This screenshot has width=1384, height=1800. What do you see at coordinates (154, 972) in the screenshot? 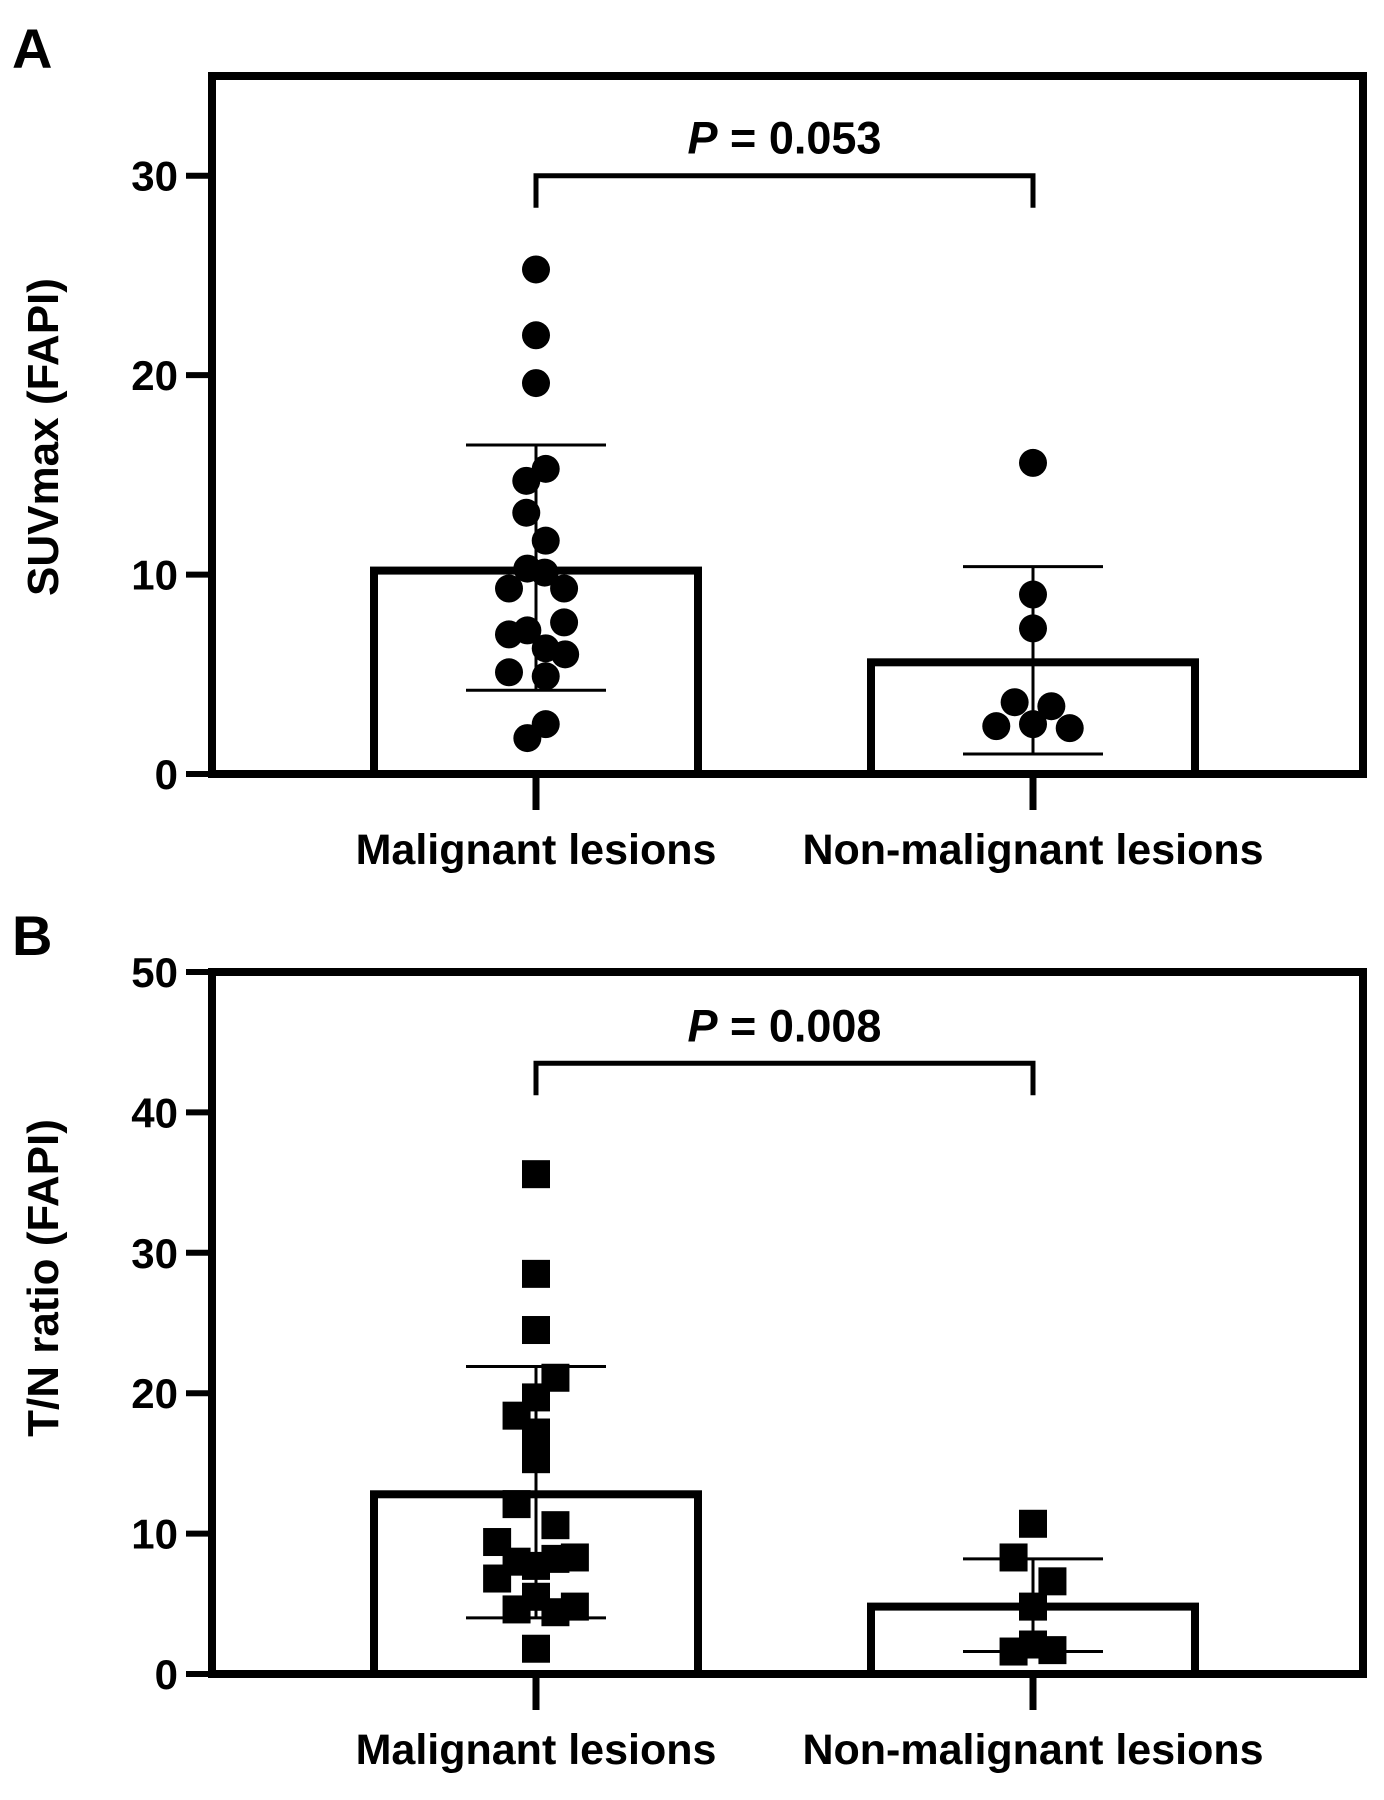
I see `y-tick-label: 50` at bounding box center [154, 972].